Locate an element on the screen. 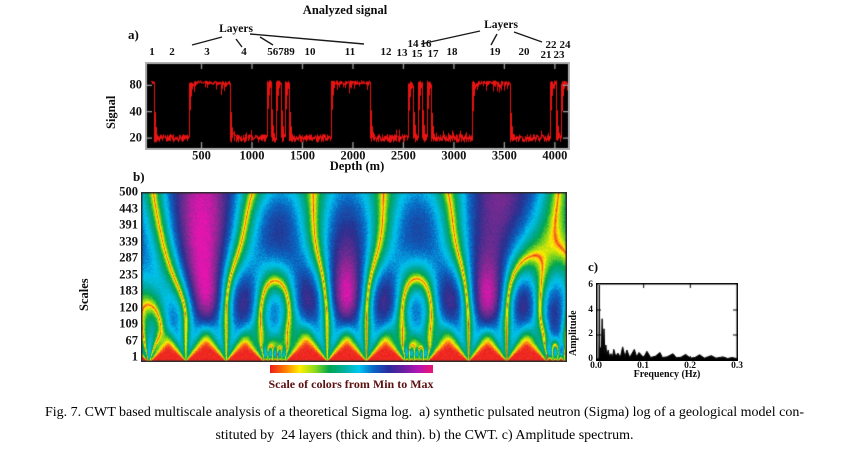 The width and height of the screenshot is (849, 453). scales-tick-label: 287 is located at coordinates (128, 257).